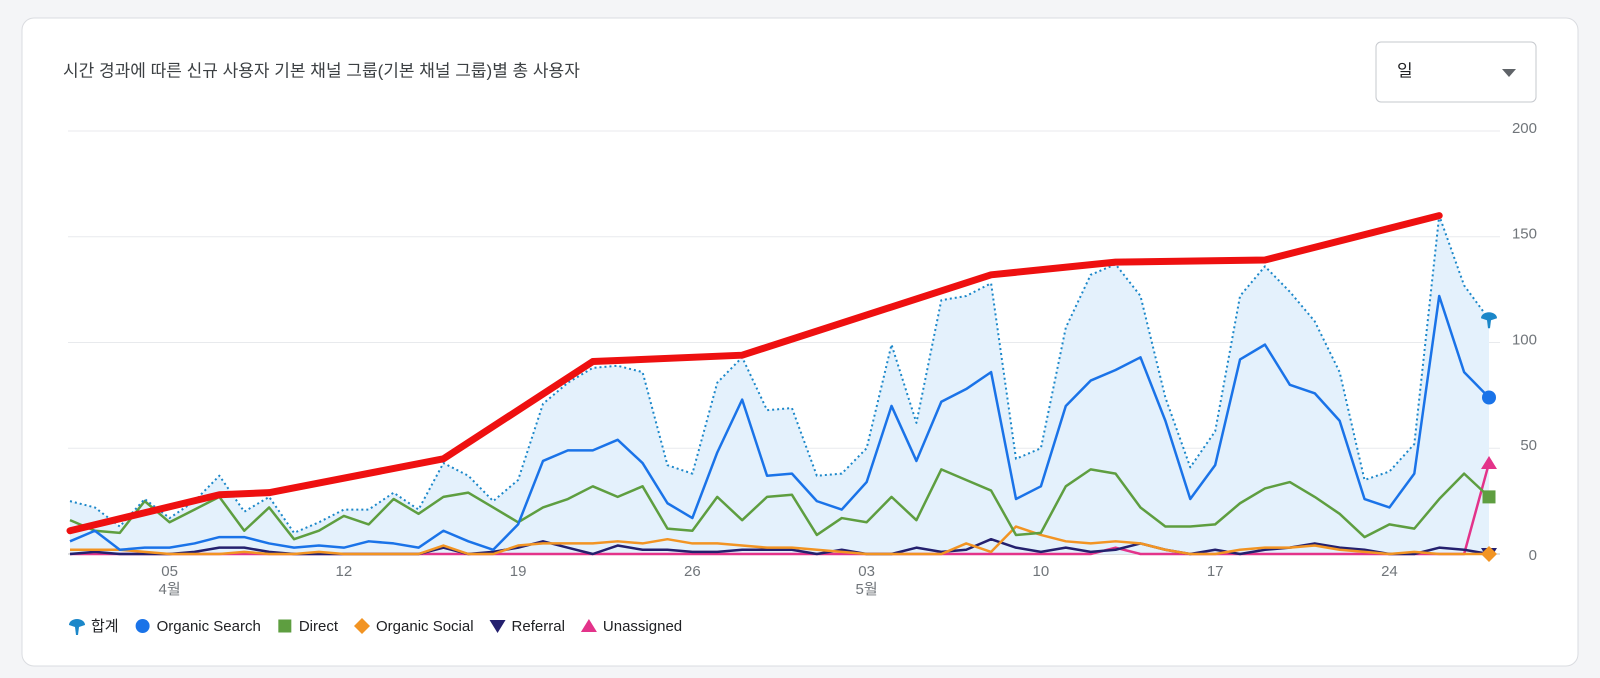 The height and width of the screenshot is (678, 1600). What do you see at coordinates (1041, 571) in the screenshot?
I see `x-tick-label: 10` at bounding box center [1041, 571].